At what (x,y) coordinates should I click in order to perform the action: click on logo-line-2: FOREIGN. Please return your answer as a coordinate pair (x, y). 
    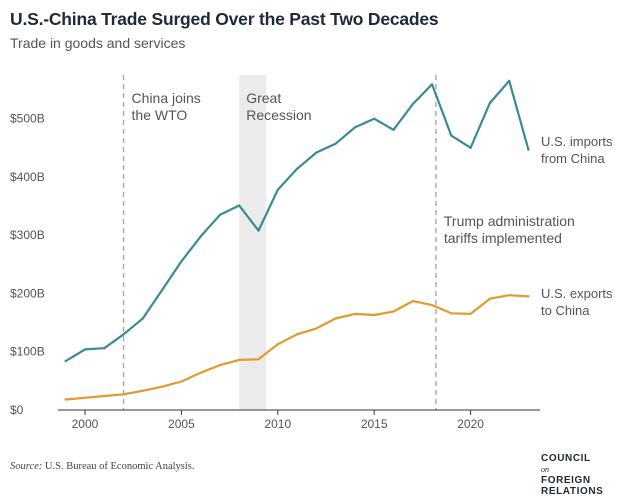
    Looking at the image, I should click on (566, 480).